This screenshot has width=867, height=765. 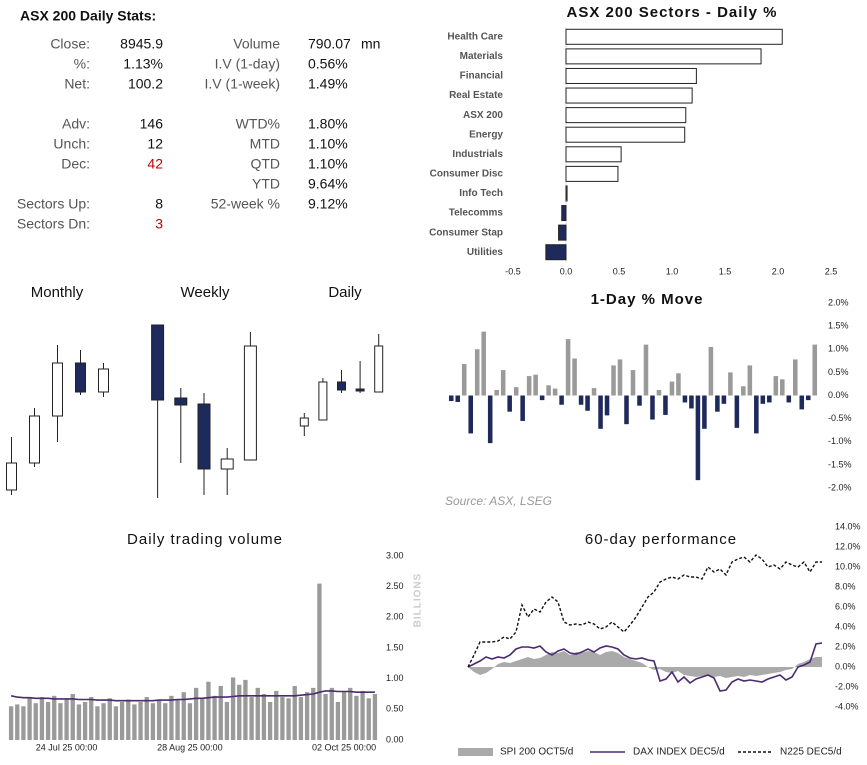 I want to click on stat-label: Dec:, so click(x=75, y=164).